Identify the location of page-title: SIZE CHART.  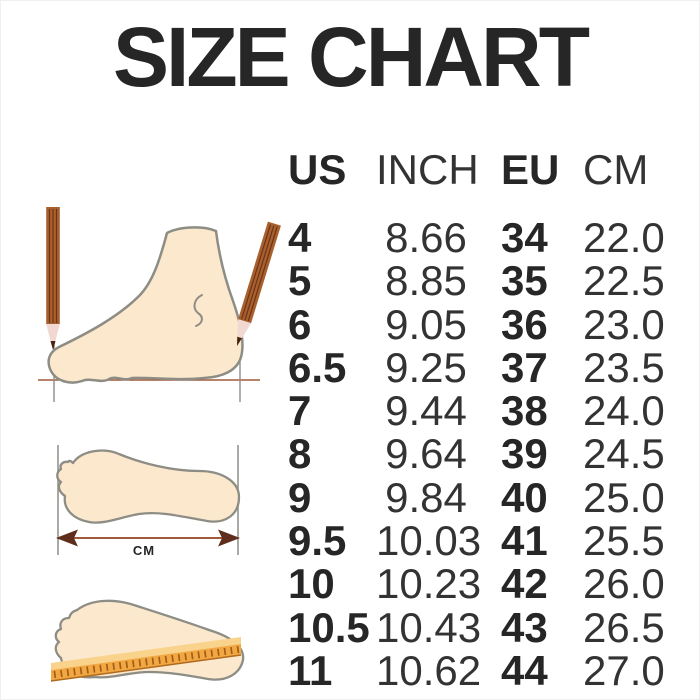
(351, 57).